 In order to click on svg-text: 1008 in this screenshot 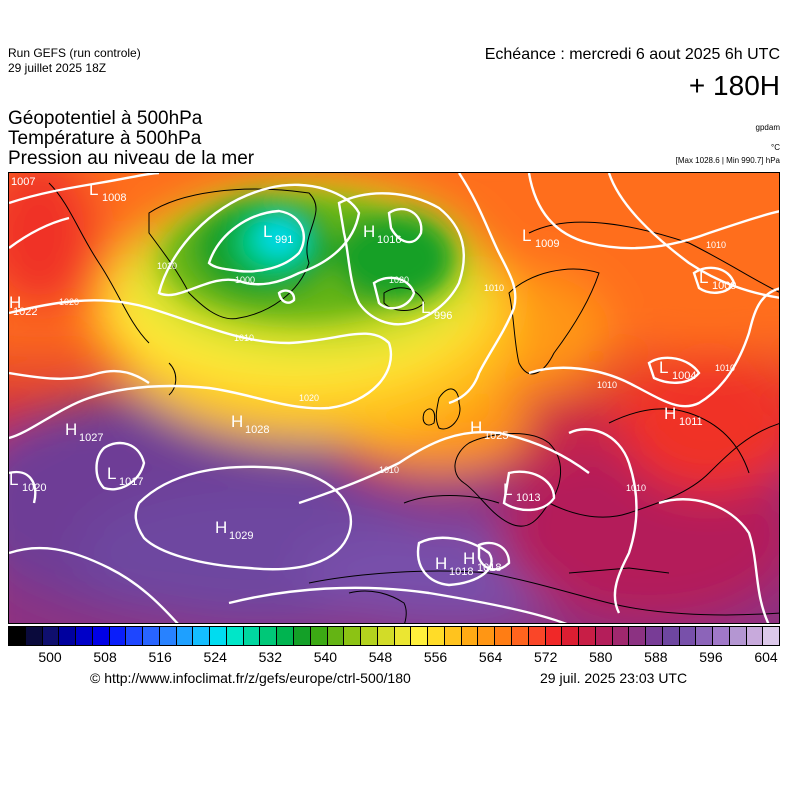, I will do `click(114, 198)`.